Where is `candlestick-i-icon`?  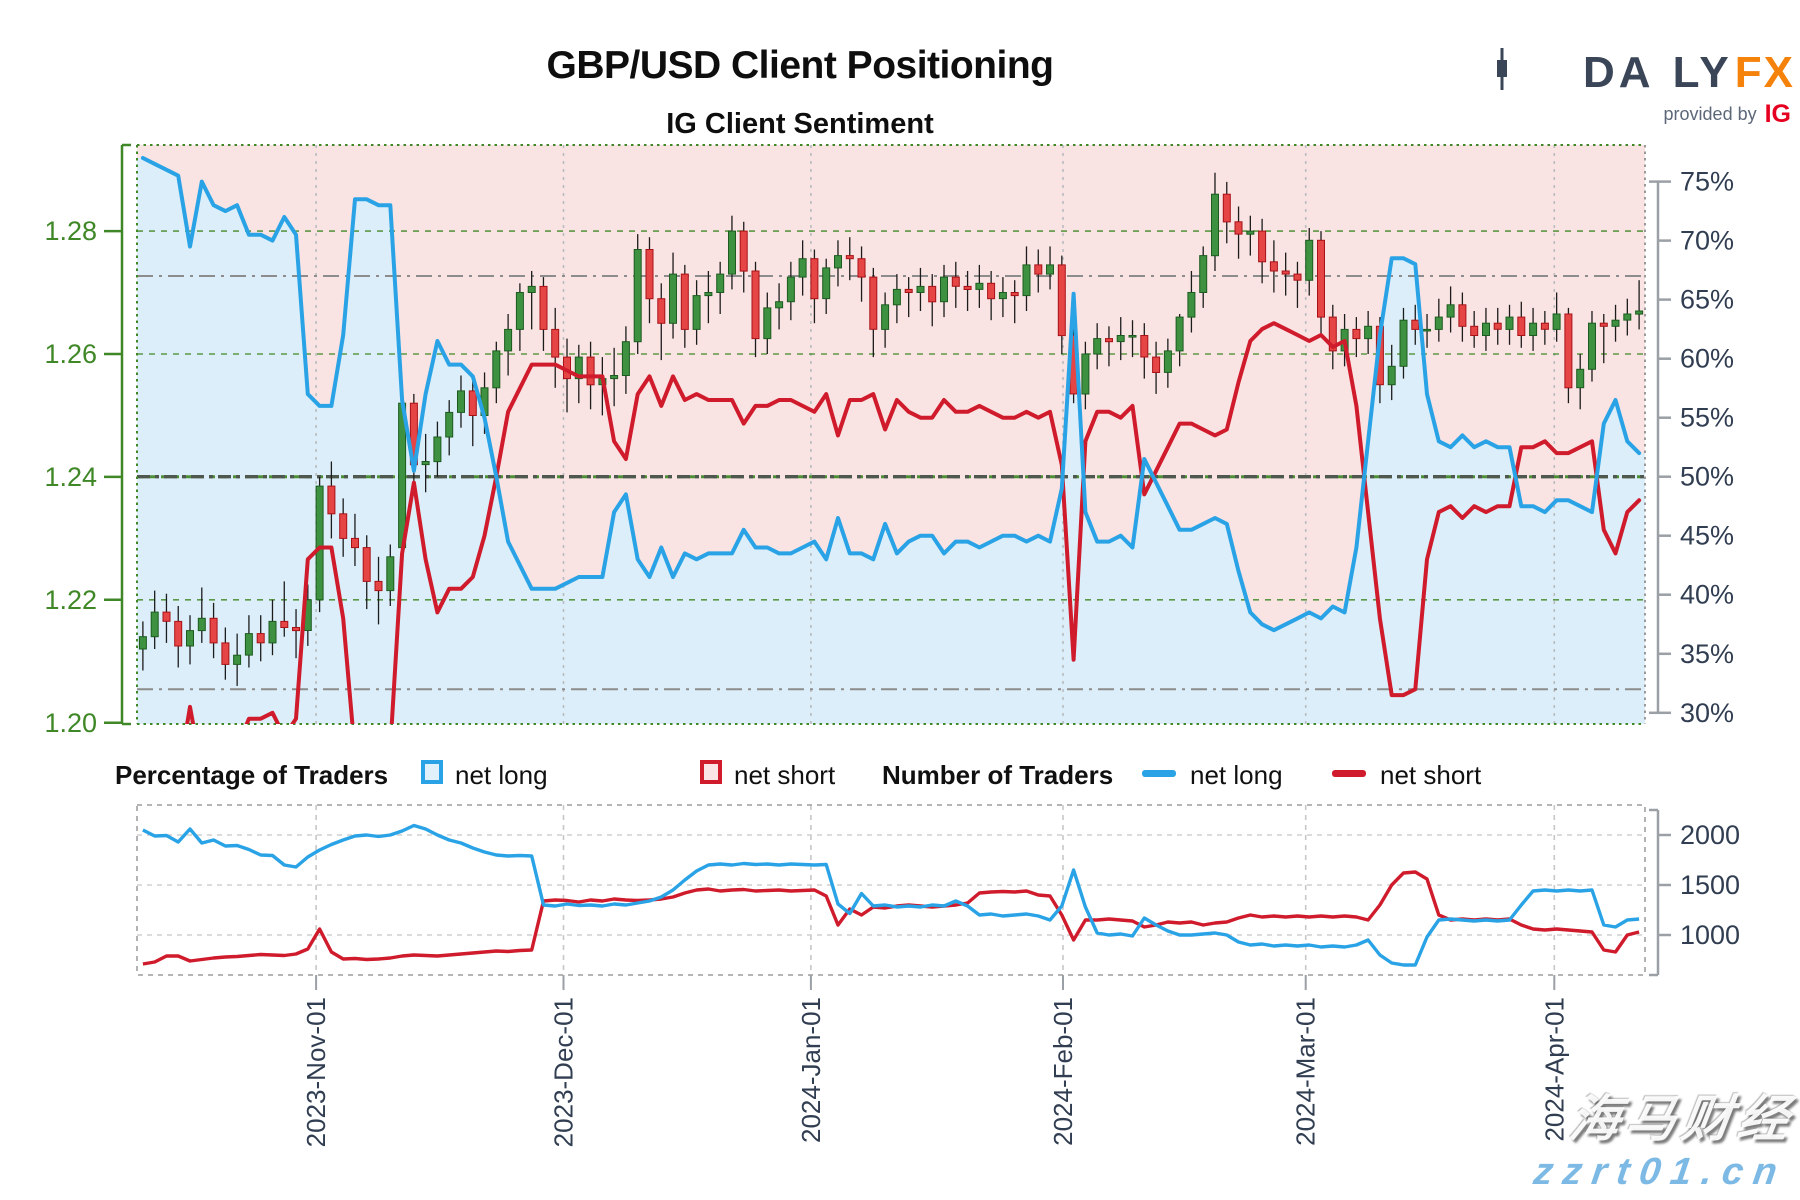
candlestick-i-icon is located at coordinates (1584, 71).